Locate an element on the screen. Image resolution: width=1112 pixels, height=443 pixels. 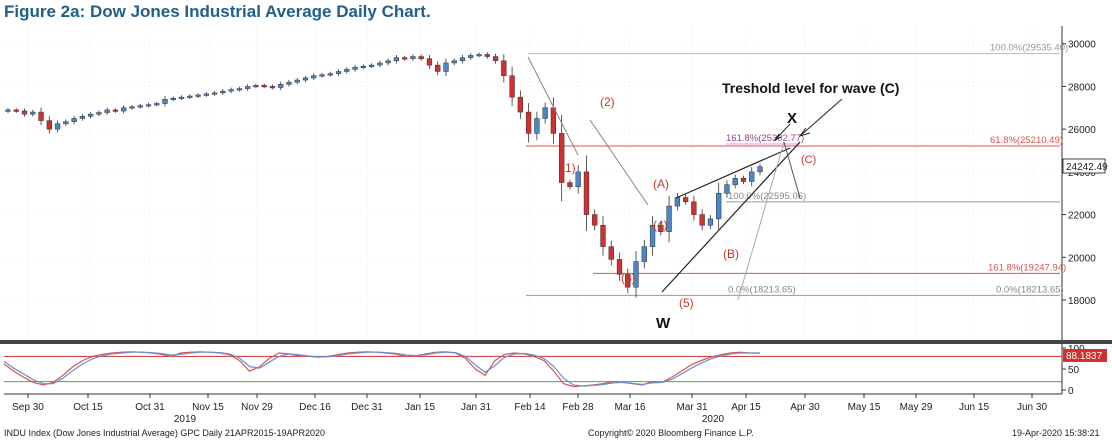
x-tick-label: Apr 30 is located at coordinates (805, 407).